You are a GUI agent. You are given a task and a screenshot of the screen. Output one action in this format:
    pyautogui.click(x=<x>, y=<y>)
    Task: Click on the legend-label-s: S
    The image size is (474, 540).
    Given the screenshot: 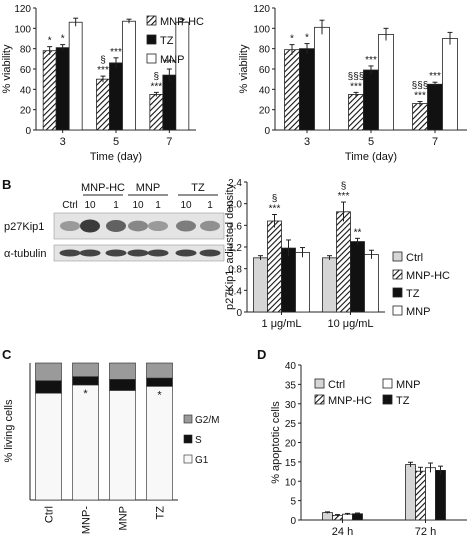 What is the action you would take?
    pyautogui.click(x=198, y=440)
    